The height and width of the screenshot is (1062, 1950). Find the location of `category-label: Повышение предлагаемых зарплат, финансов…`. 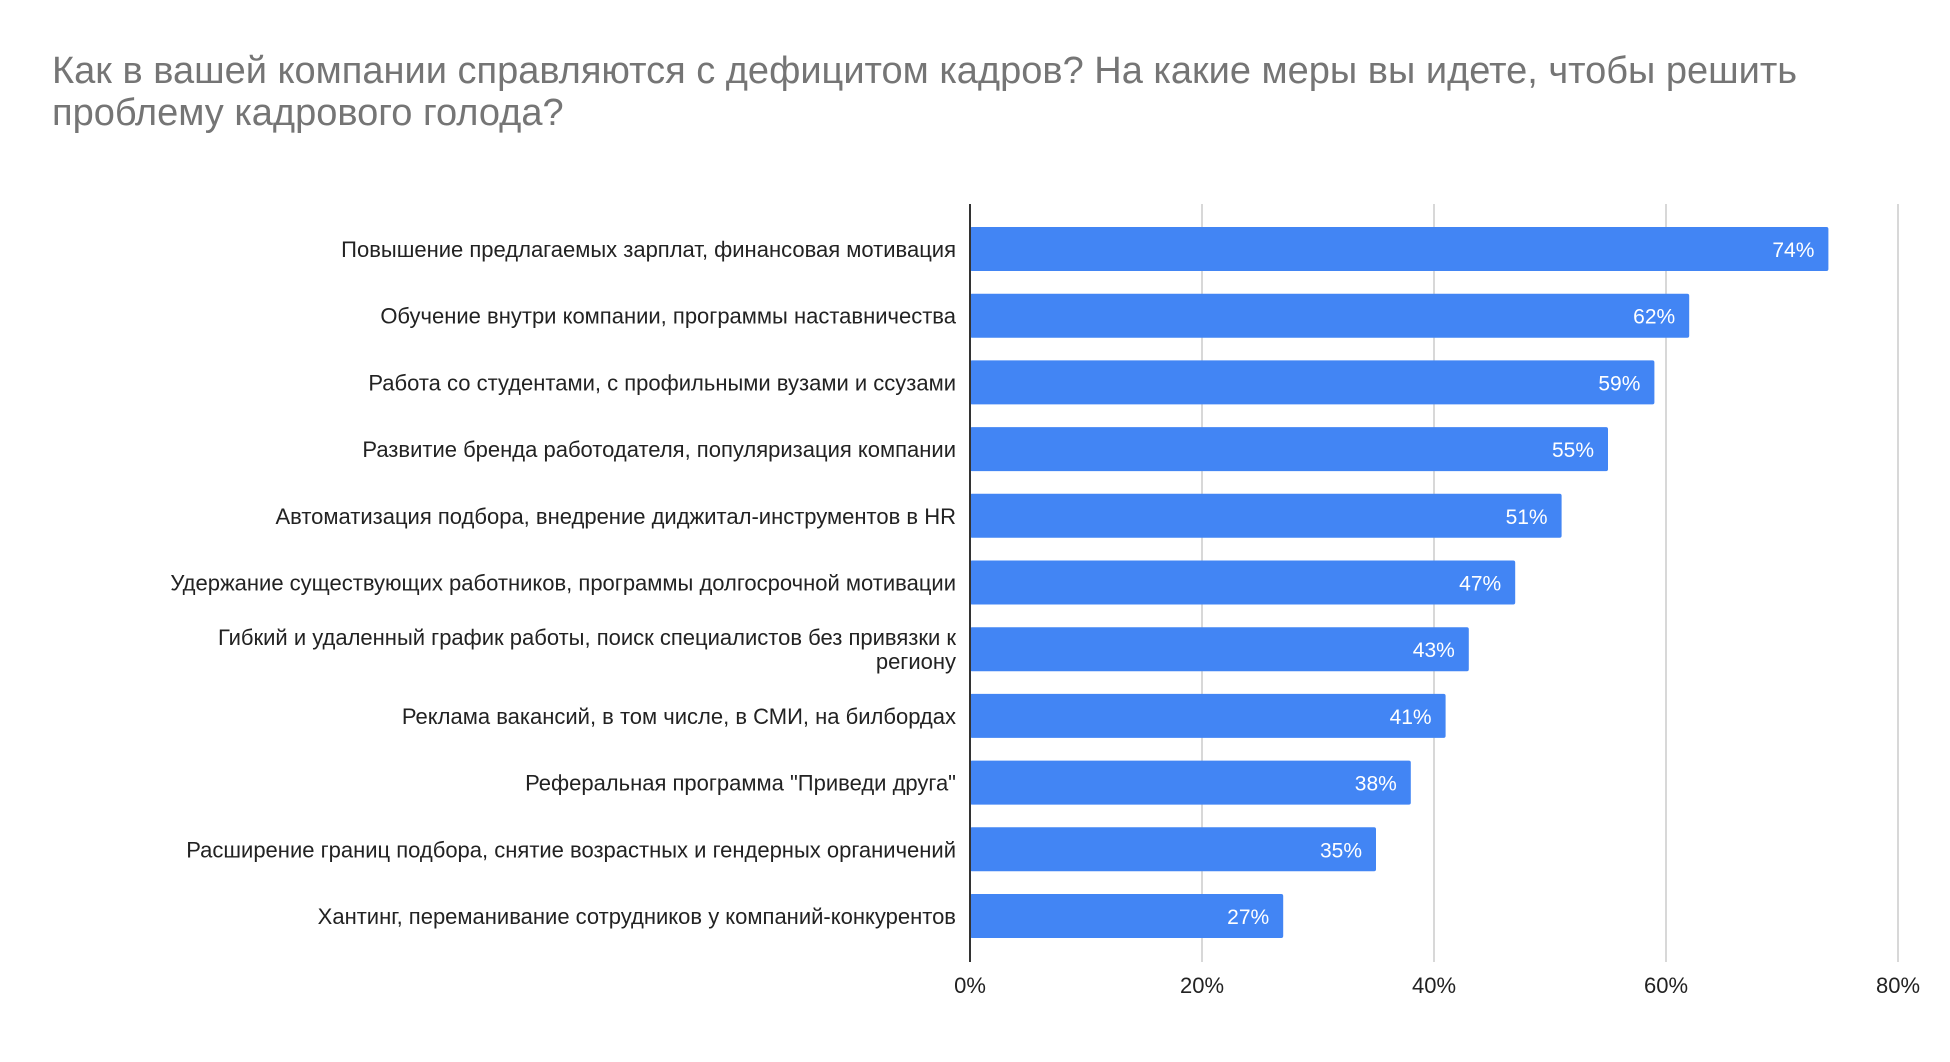

category-label: Повышение предлагаемых зарплат, финансов… is located at coordinates (648, 249).